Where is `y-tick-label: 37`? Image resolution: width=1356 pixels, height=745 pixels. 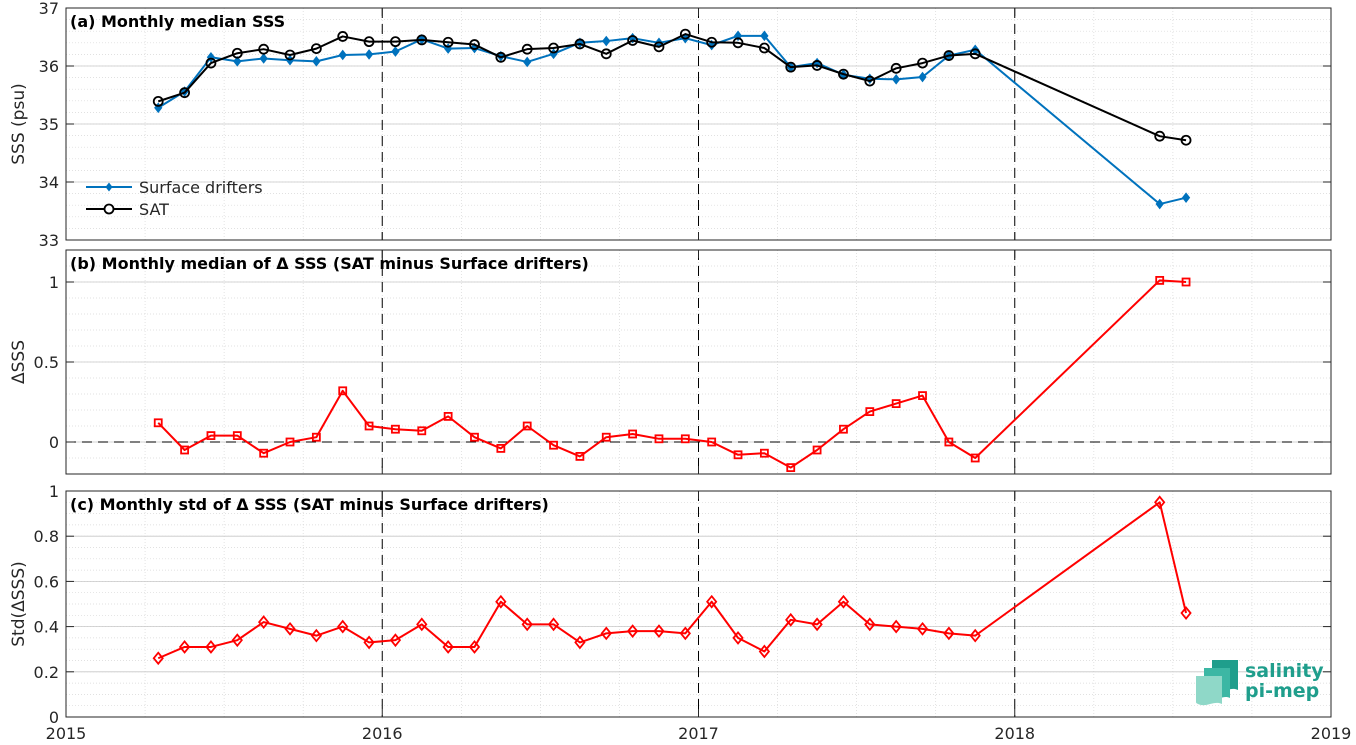 y-tick-label: 37 is located at coordinates (49, 9).